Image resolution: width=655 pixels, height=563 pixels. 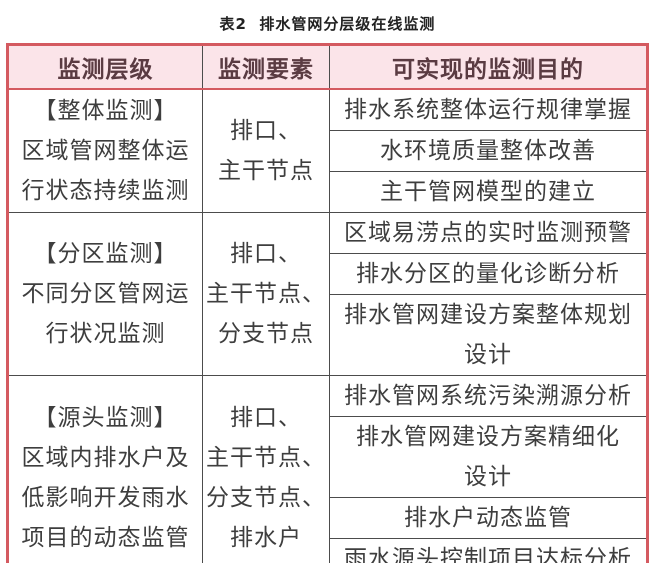 I want to click on cell-purpose: 排水管网系统污染溯源分析, so click(x=488, y=396).